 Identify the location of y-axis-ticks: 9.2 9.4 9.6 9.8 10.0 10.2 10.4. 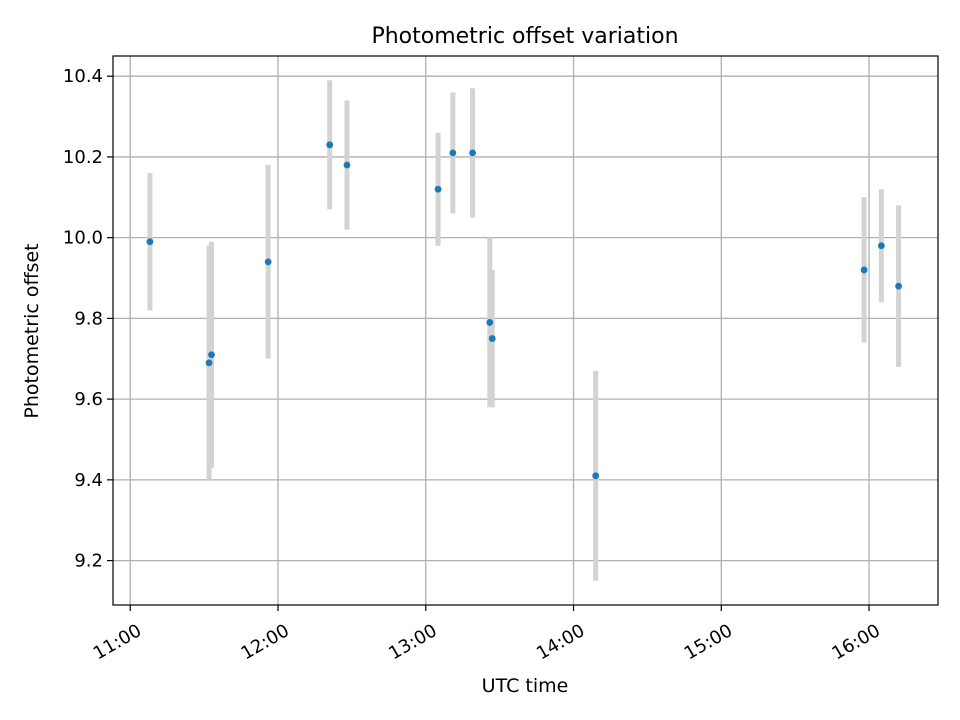
(88, 319).